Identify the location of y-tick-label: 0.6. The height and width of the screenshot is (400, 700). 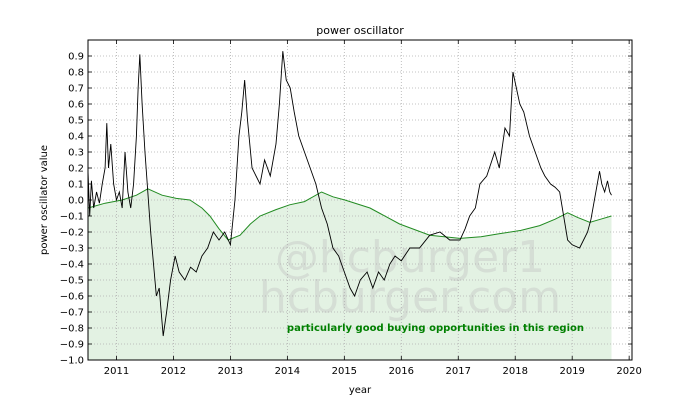
(76, 105).